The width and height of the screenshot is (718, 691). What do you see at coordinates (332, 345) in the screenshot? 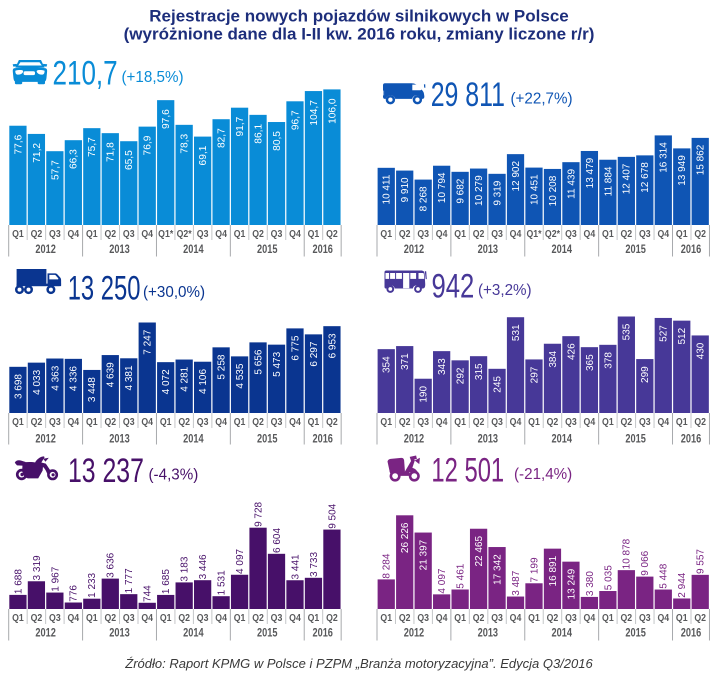
I see `svg-text: 6 953` at bounding box center [332, 345].